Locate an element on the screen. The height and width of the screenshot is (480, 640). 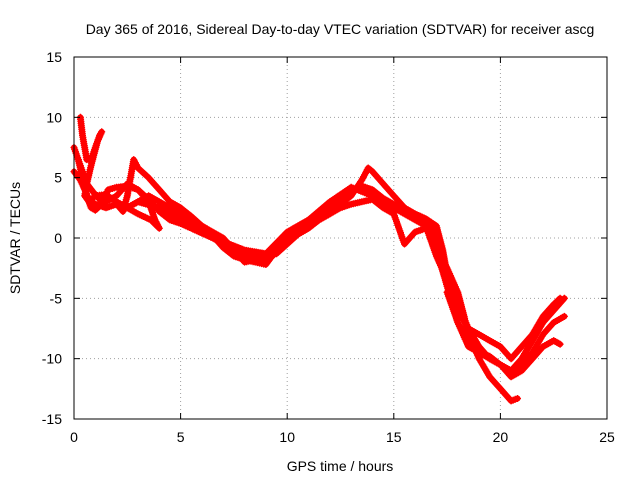
series-track-e is located at coordinates (505, 331).